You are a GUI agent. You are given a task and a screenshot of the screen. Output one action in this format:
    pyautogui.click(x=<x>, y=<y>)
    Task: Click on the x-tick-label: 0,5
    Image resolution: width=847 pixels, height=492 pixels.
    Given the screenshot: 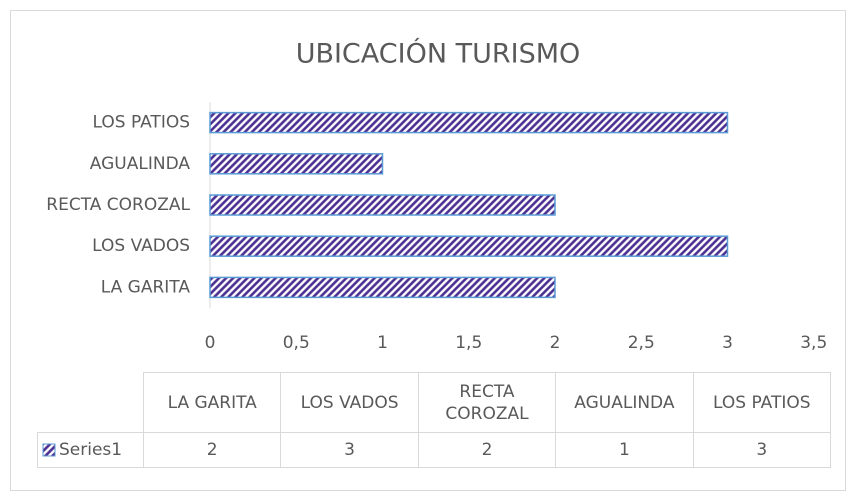 What is the action you would take?
    pyautogui.click(x=296, y=343)
    